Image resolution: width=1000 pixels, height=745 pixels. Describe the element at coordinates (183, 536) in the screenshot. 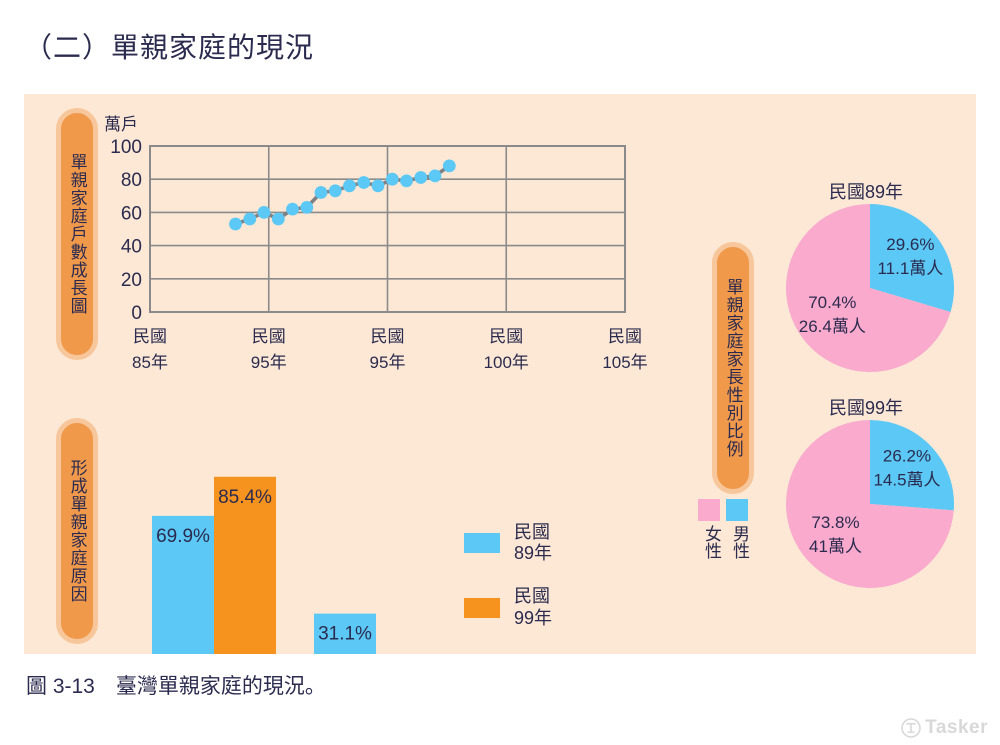

I see `svg-text: 69.9%` at that location.